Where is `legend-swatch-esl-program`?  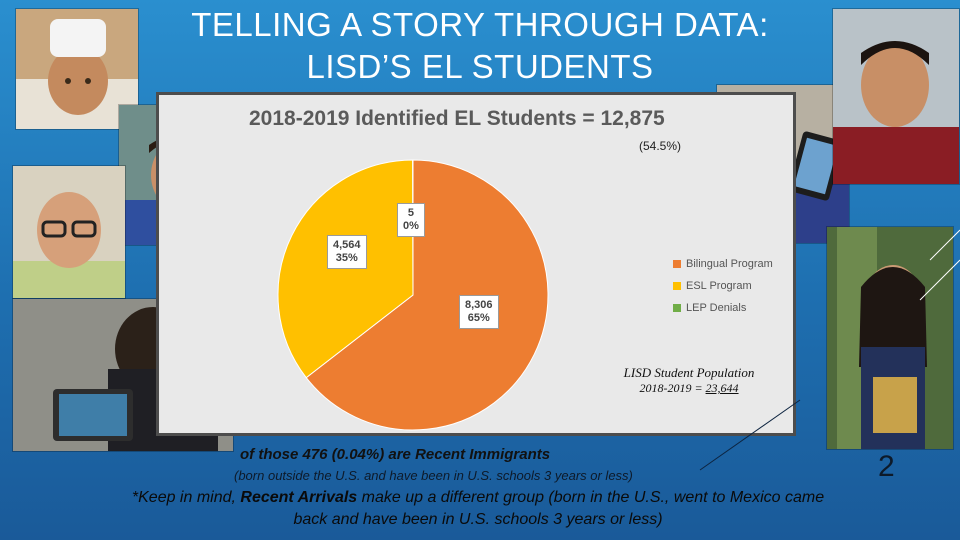
legend-swatch-esl-program is located at coordinates (677, 286).